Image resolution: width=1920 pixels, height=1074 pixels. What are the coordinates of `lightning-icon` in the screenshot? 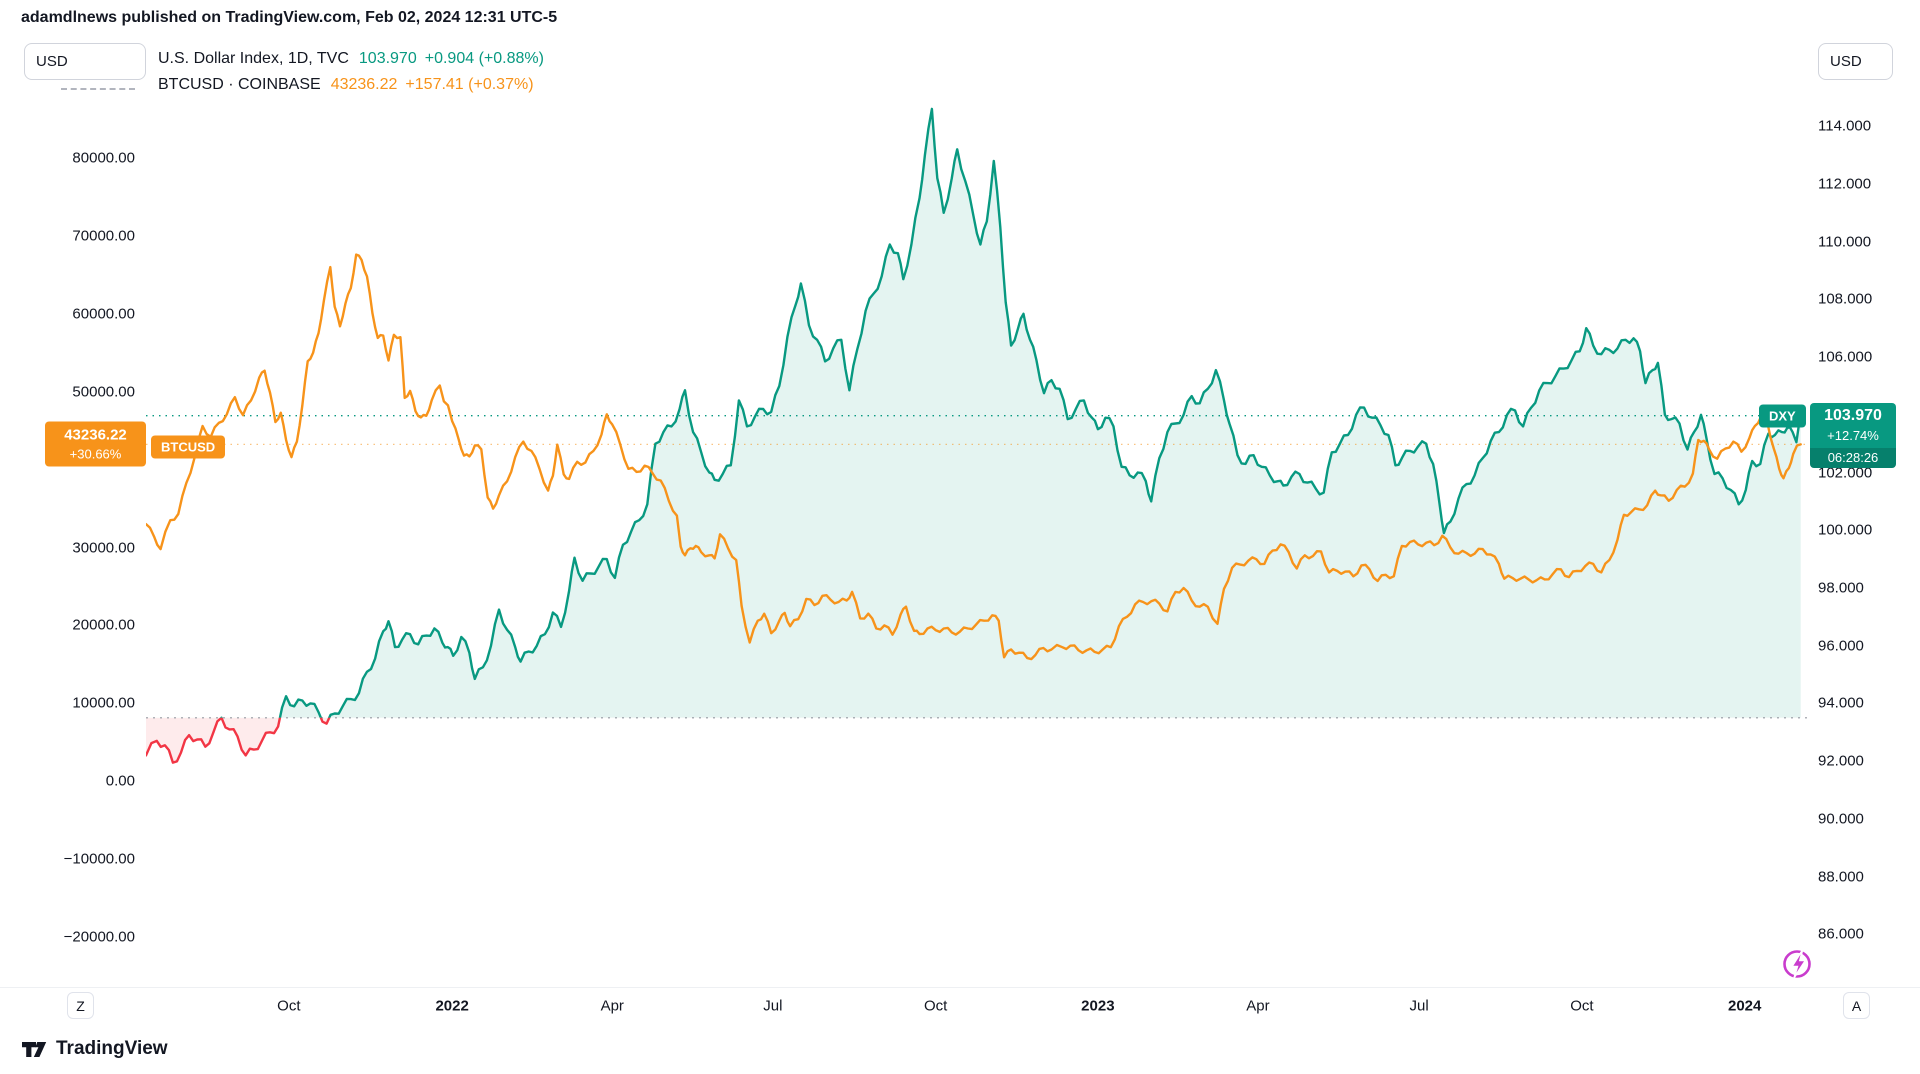 It's located at (1797, 963).